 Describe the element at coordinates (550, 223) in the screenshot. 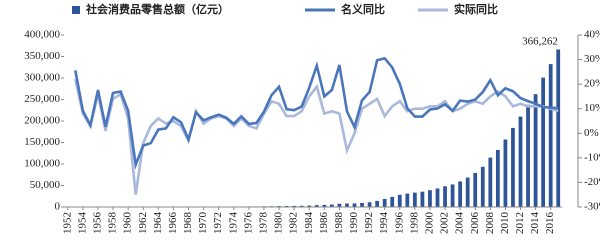

I see `x-tick-label: 2016` at that location.